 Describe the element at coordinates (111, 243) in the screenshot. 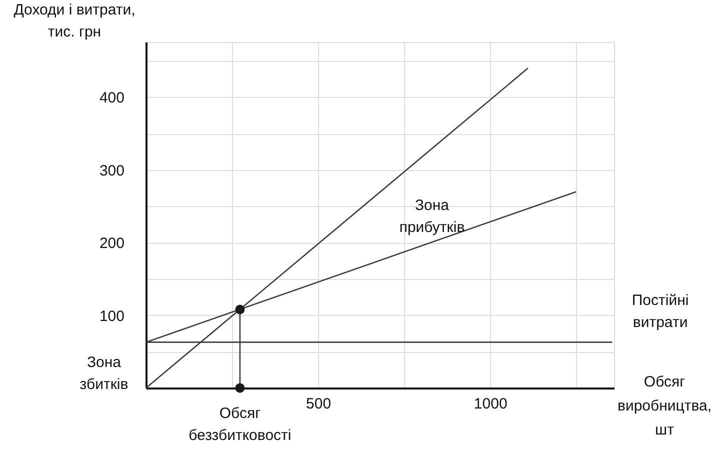

I see `y-tick-label: 200` at that location.